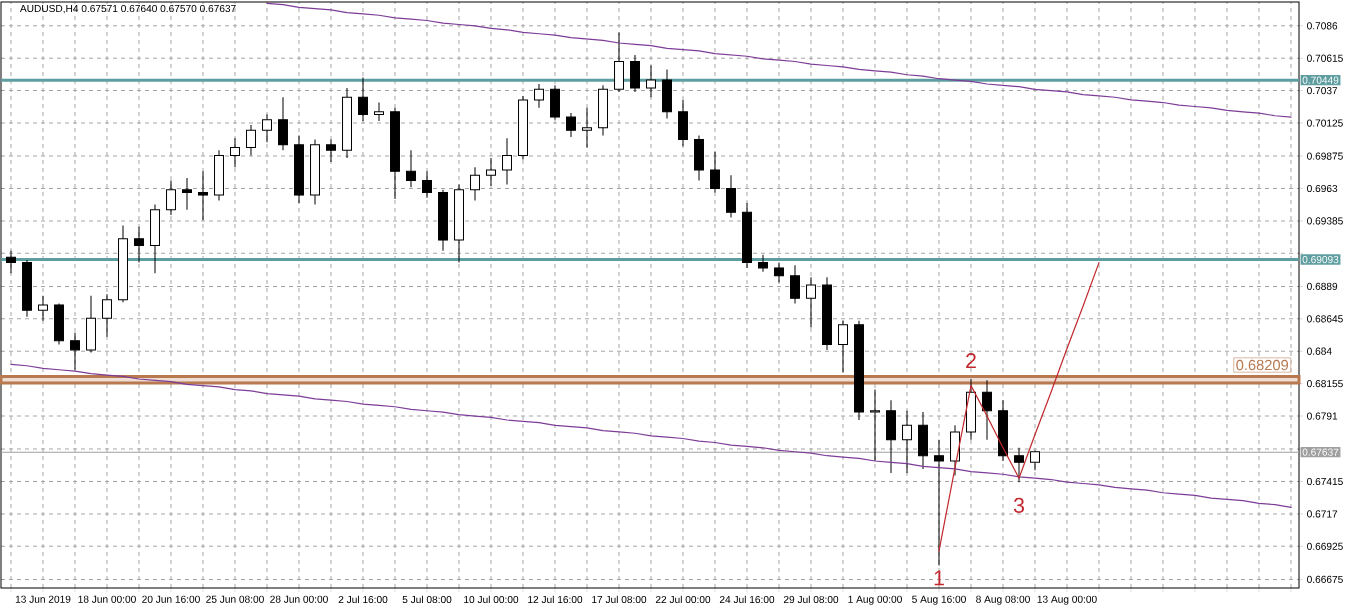 The width and height of the screenshot is (1350, 611). I want to click on x-tick-label: 20 Jun 16:00, so click(171, 599).